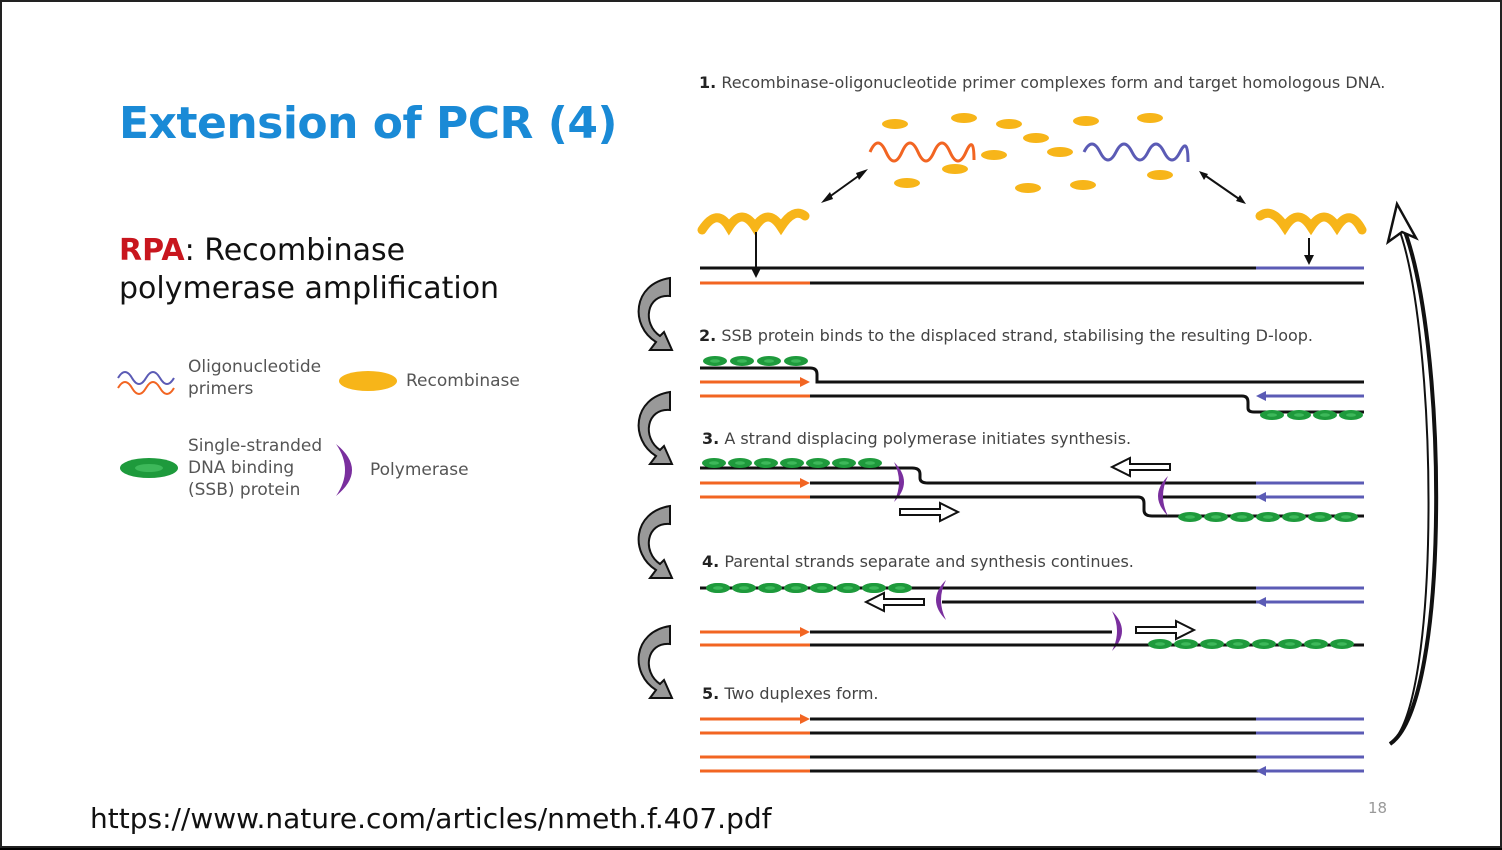 This screenshot has width=1502, height=850. What do you see at coordinates (309, 269) in the screenshot?
I see `subtitle-text: : Recombinase polymerase amplification` at bounding box center [309, 269].